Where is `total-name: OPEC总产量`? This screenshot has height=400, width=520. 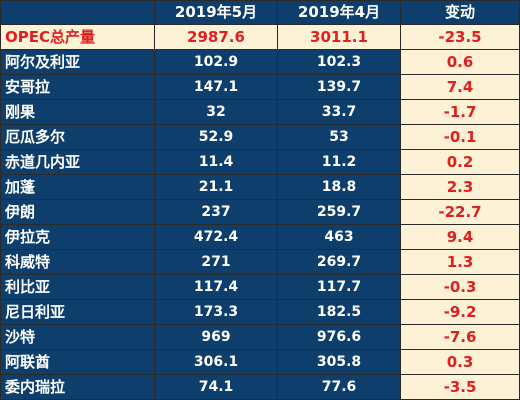 total-name: OPEC总产量 is located at coordinates (77, 37).